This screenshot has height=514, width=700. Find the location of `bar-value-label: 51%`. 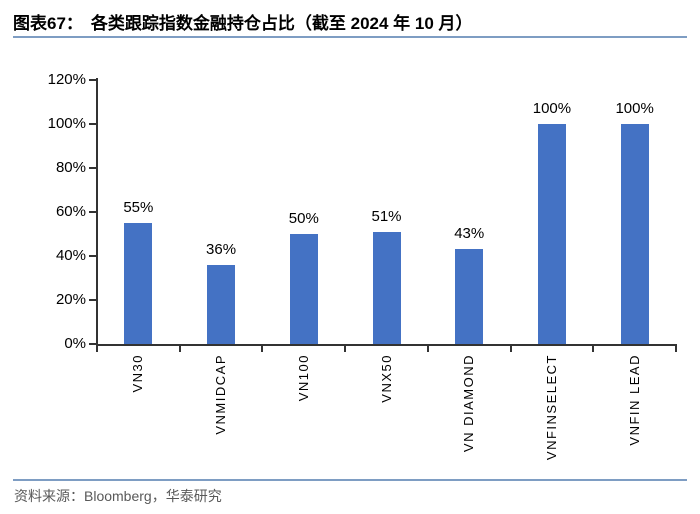

bar-value-label: 51% is located at coordinates (386, 216).